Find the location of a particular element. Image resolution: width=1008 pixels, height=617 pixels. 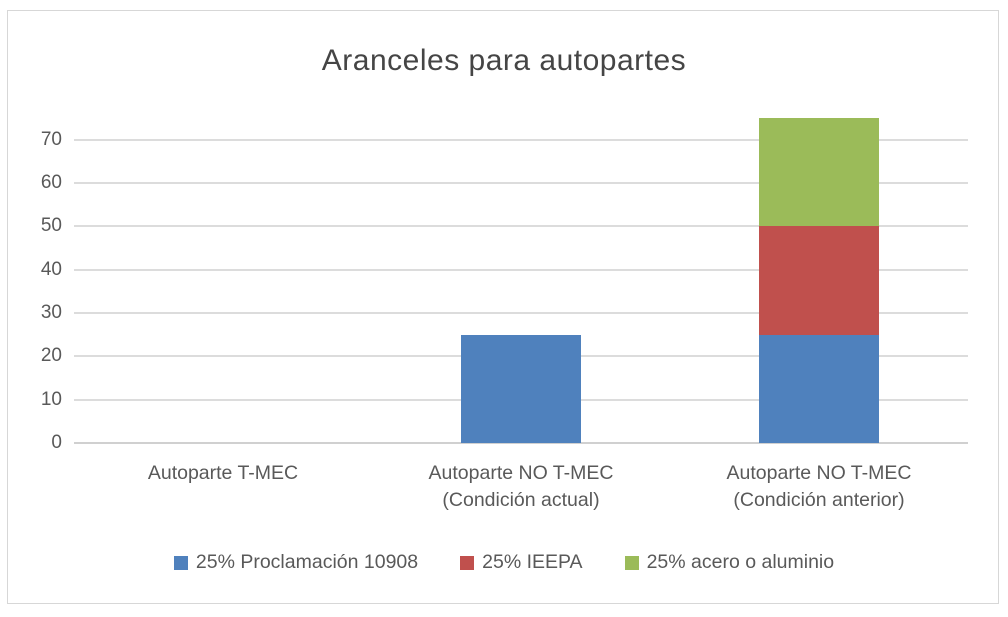

y-tick-label: 20 is located at coordinates (51, 356).